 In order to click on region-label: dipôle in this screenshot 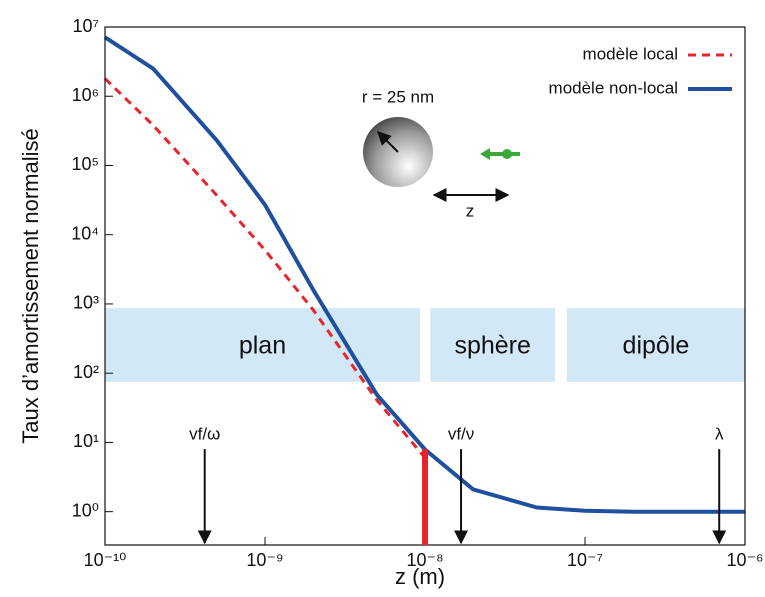, I will do `click(656, 346)`.